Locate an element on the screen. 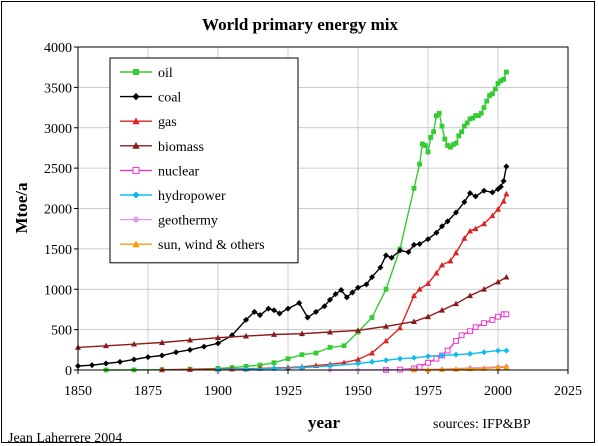 This screenshot has width=598, height=446. legend-item-geothermy: geothermy is located at coordinates (169, 221).